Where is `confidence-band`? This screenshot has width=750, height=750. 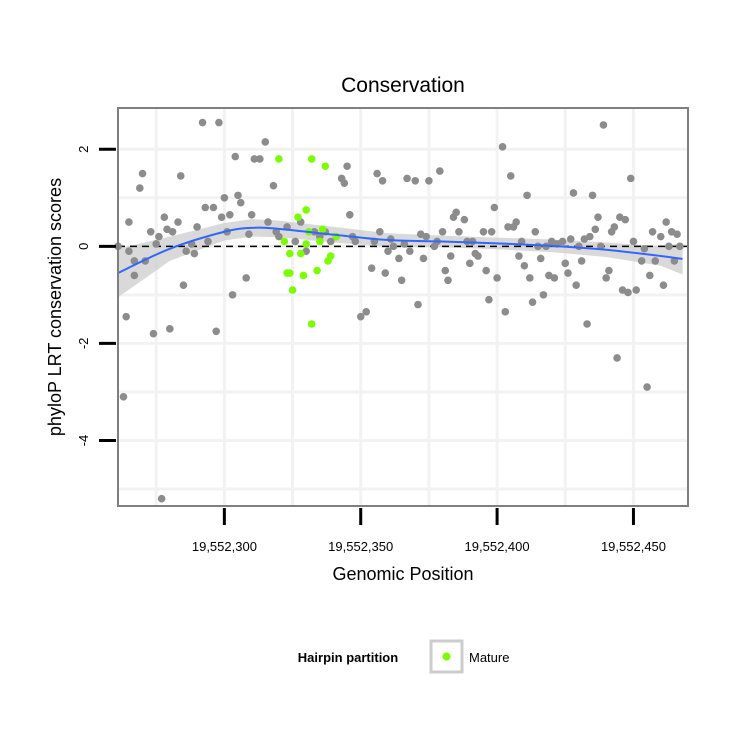
confidence-band is located at coordinates (400, 258).